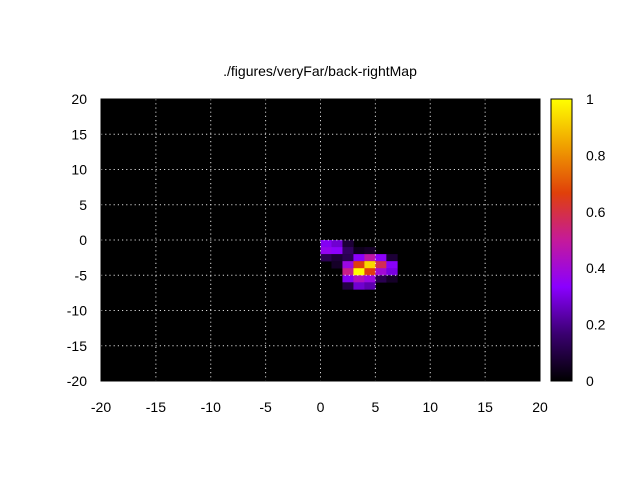  Describe the element at coordinates (77, 346) in the screenshot. I see `y-tick-label: -15` at that location.